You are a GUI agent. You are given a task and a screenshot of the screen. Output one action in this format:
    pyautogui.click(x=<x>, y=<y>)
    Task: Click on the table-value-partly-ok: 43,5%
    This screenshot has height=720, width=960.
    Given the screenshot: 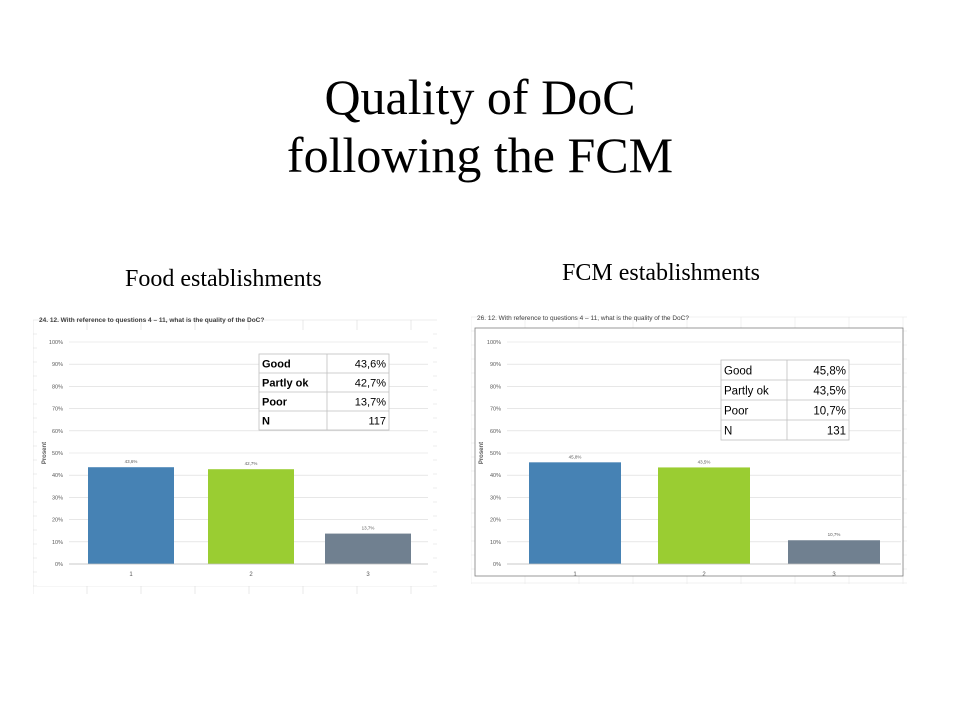 What is the action you would take?
    pyautogui.click(x=829, y=391)
    